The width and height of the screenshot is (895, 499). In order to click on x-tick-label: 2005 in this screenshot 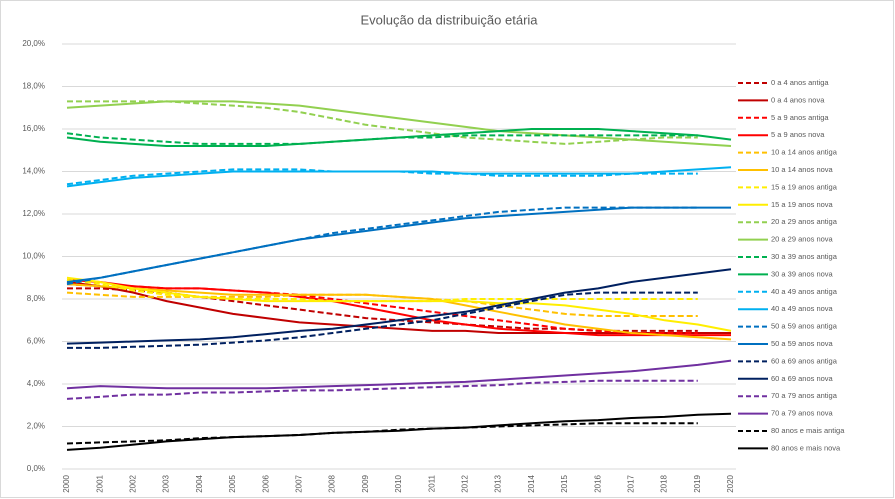, I will do `click(232, 483)`.